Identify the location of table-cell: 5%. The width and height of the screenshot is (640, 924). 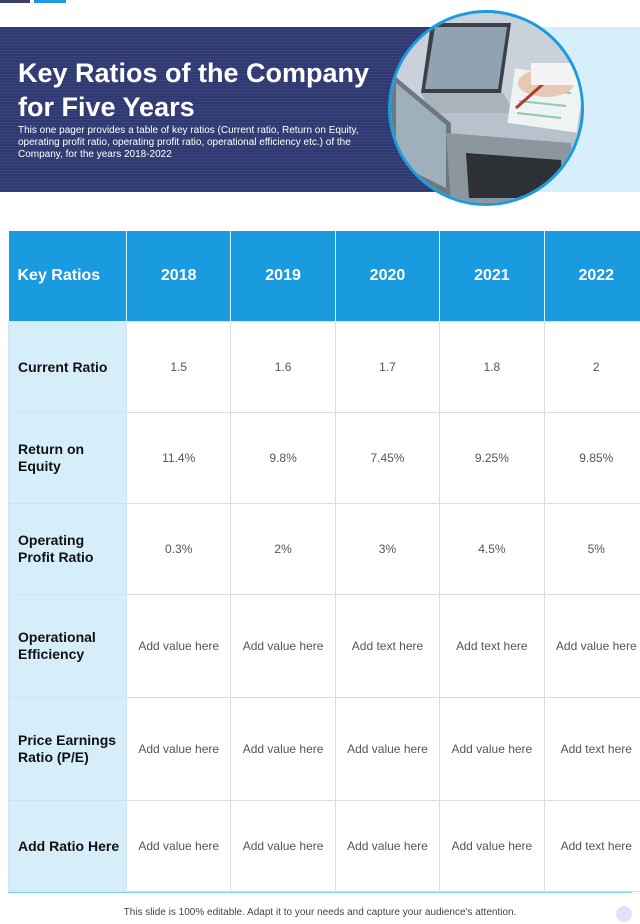
(591, 549).